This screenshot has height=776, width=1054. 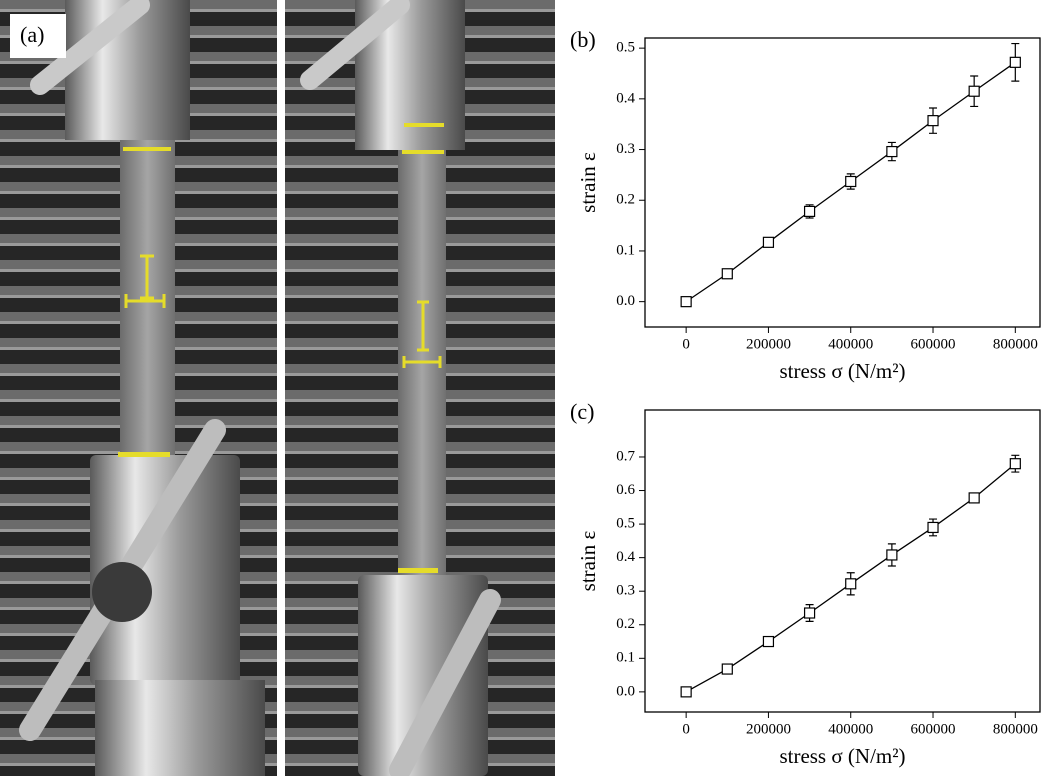 I want to click on panel-label: (c), so click(x=582, y=411).